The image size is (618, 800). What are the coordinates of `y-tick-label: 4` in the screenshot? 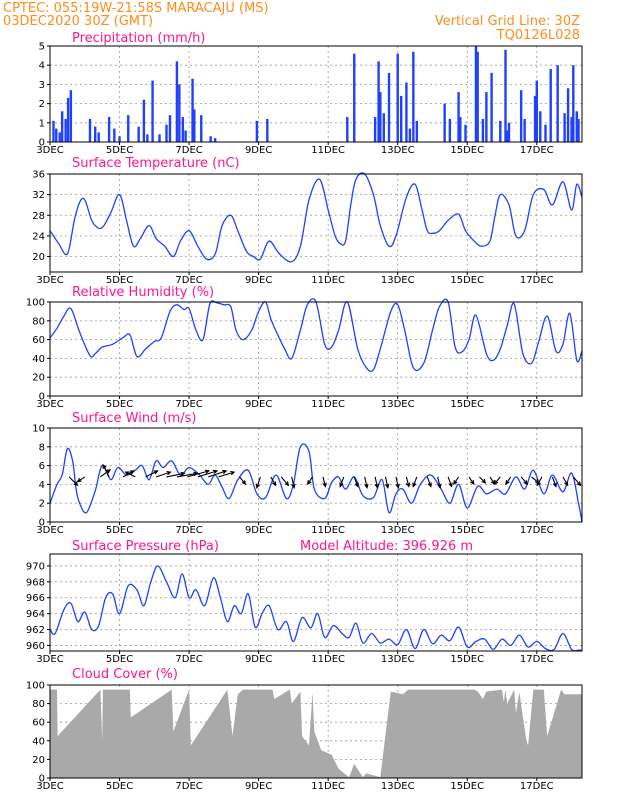 It's located at (42, 66).